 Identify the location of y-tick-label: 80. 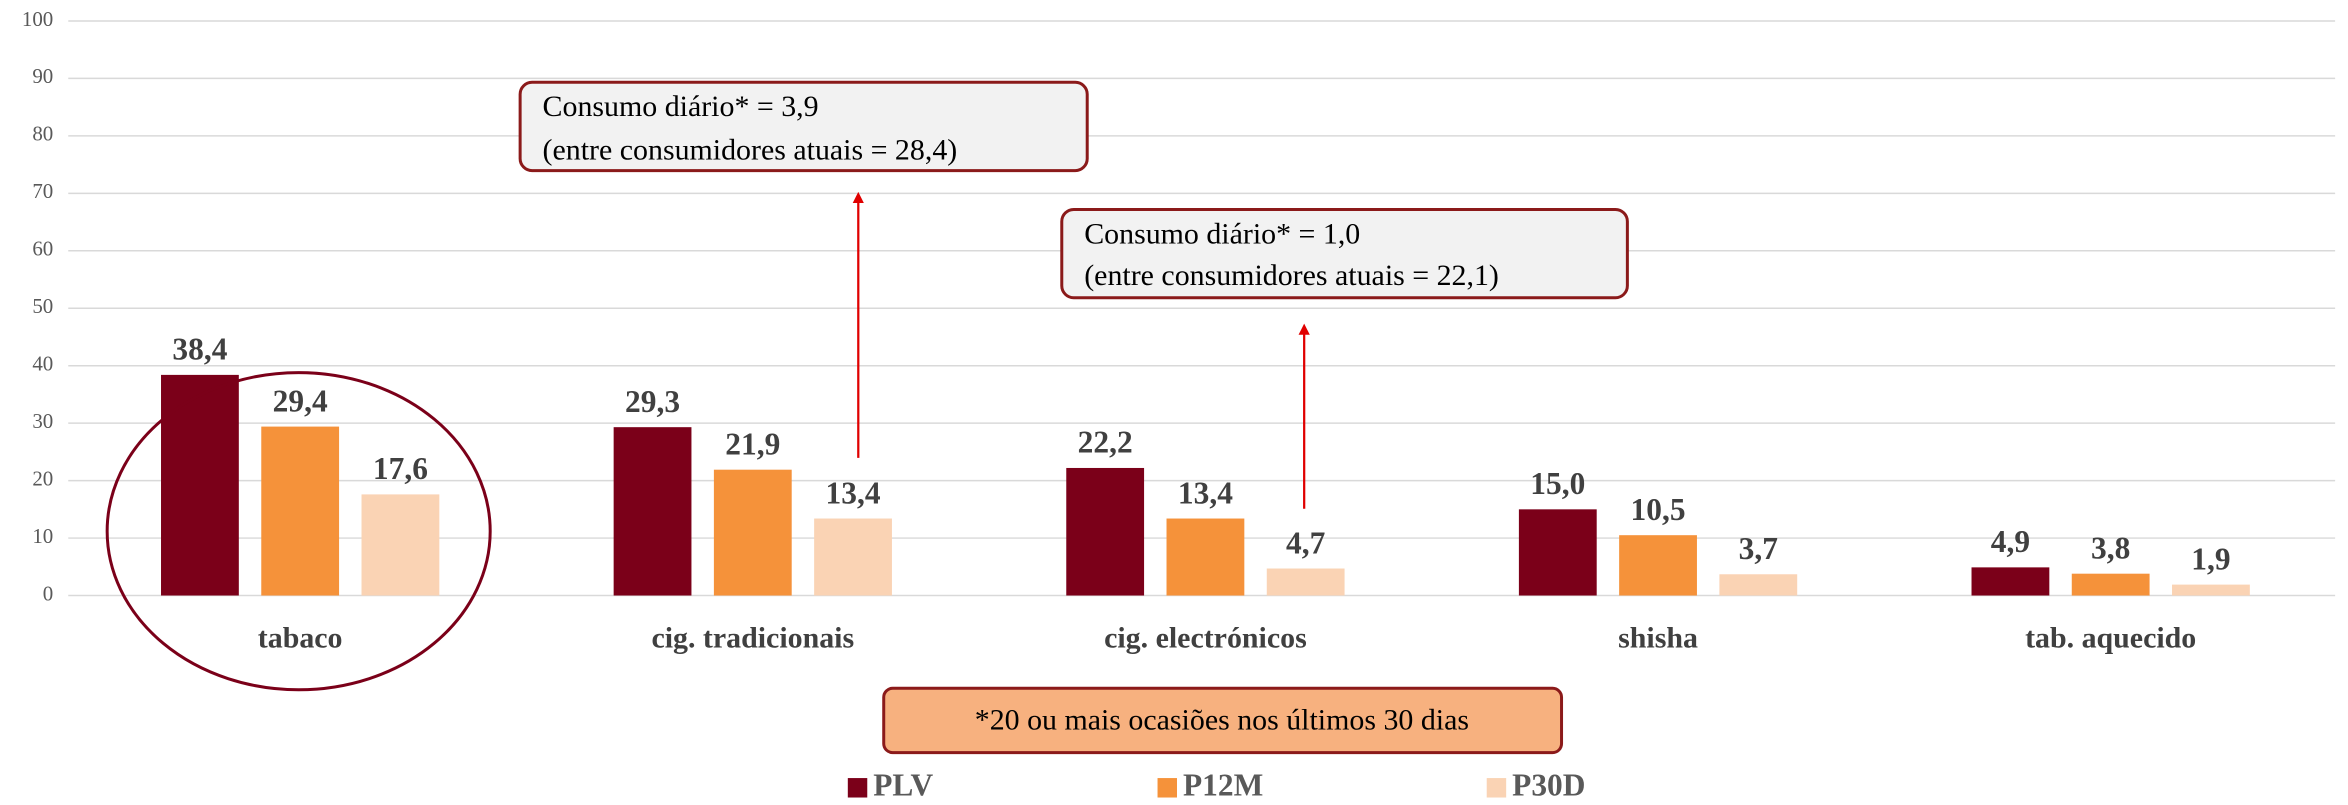
(42, 134).